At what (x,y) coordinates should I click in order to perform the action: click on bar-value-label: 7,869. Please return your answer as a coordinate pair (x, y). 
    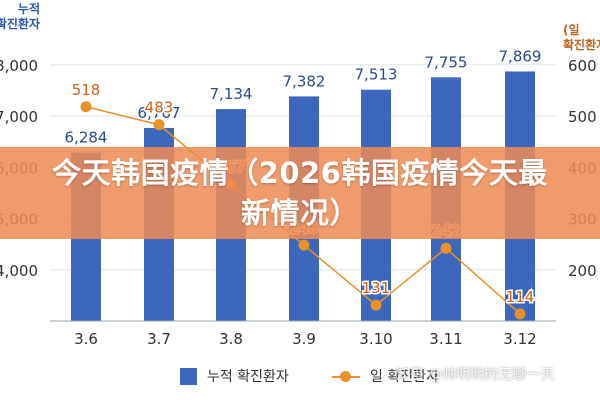
    Looking at the image, I should click on (520, 56).